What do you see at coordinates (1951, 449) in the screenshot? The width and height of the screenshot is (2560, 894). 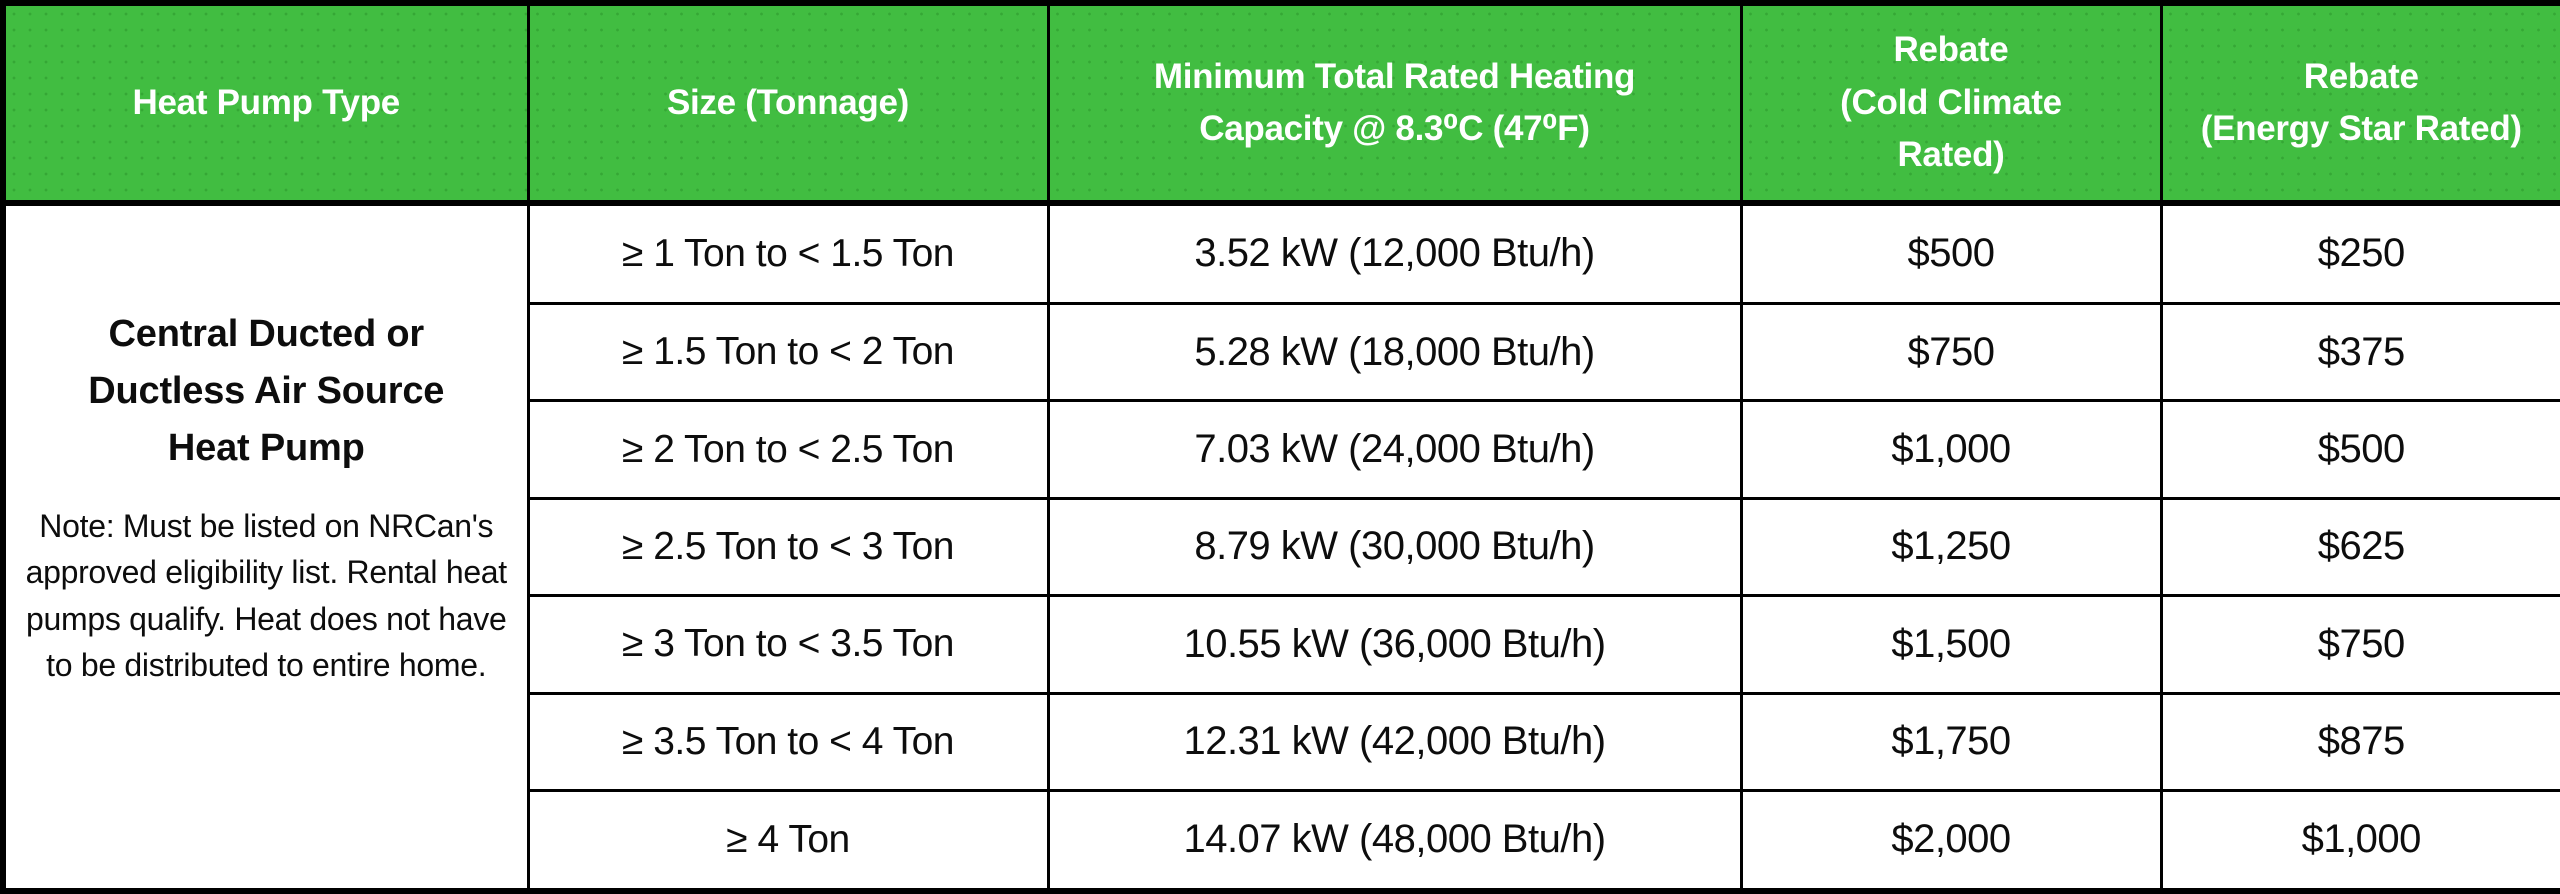 I see `rebate-cold-climate-cell: $1,000` at bounding box center [1951, 449].